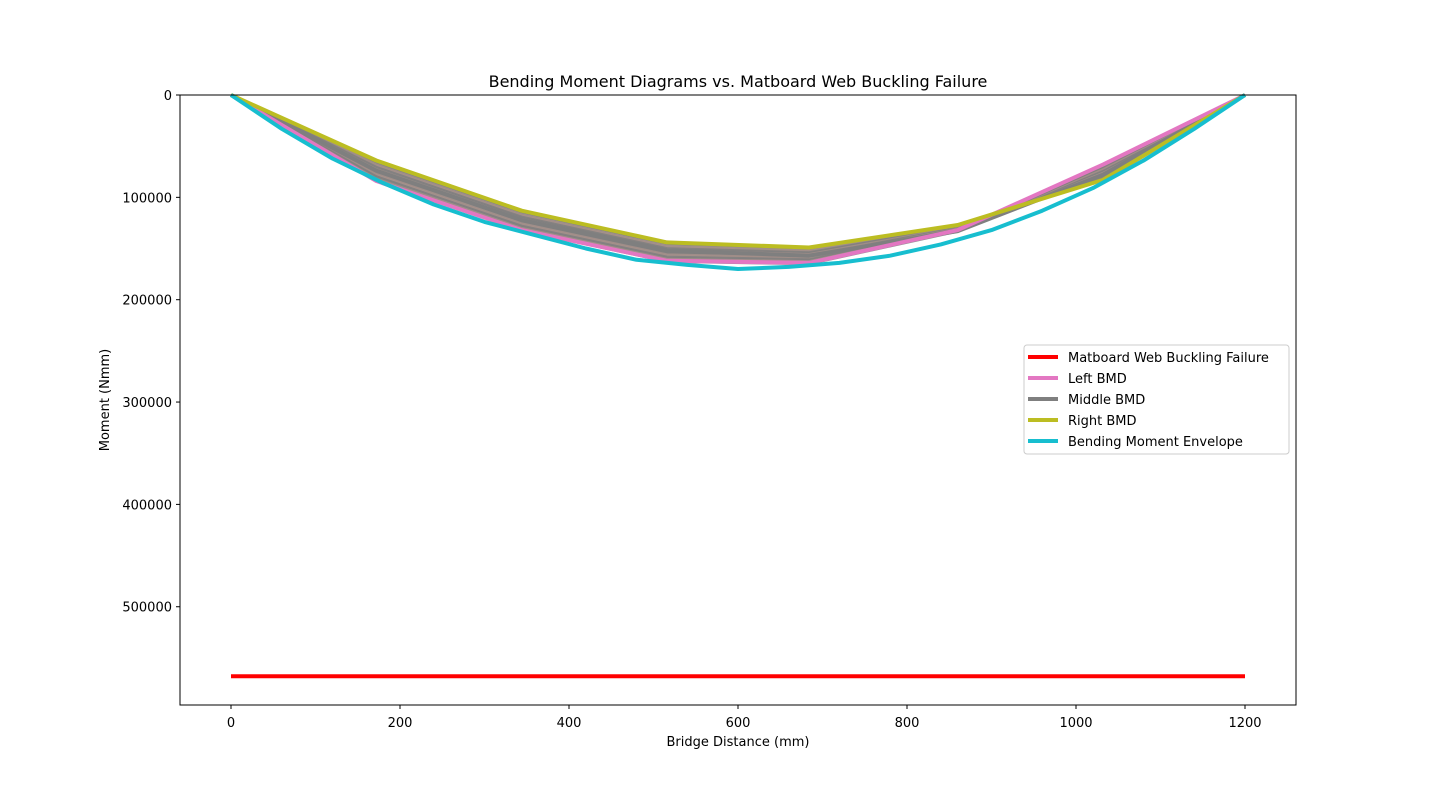 The width and height of the screenshot is (1440, 792). I want to click on middle-bmd-line, so click(738, 175).